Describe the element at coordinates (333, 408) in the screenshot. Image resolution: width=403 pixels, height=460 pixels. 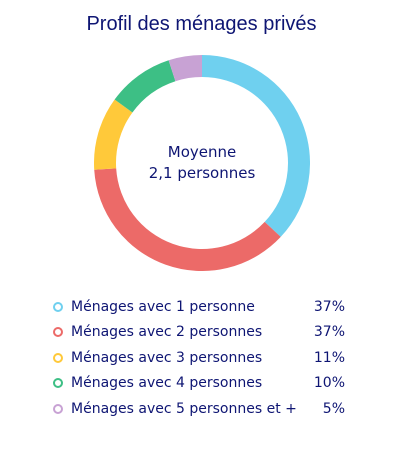
I see `legend-value: 5%` at that location.